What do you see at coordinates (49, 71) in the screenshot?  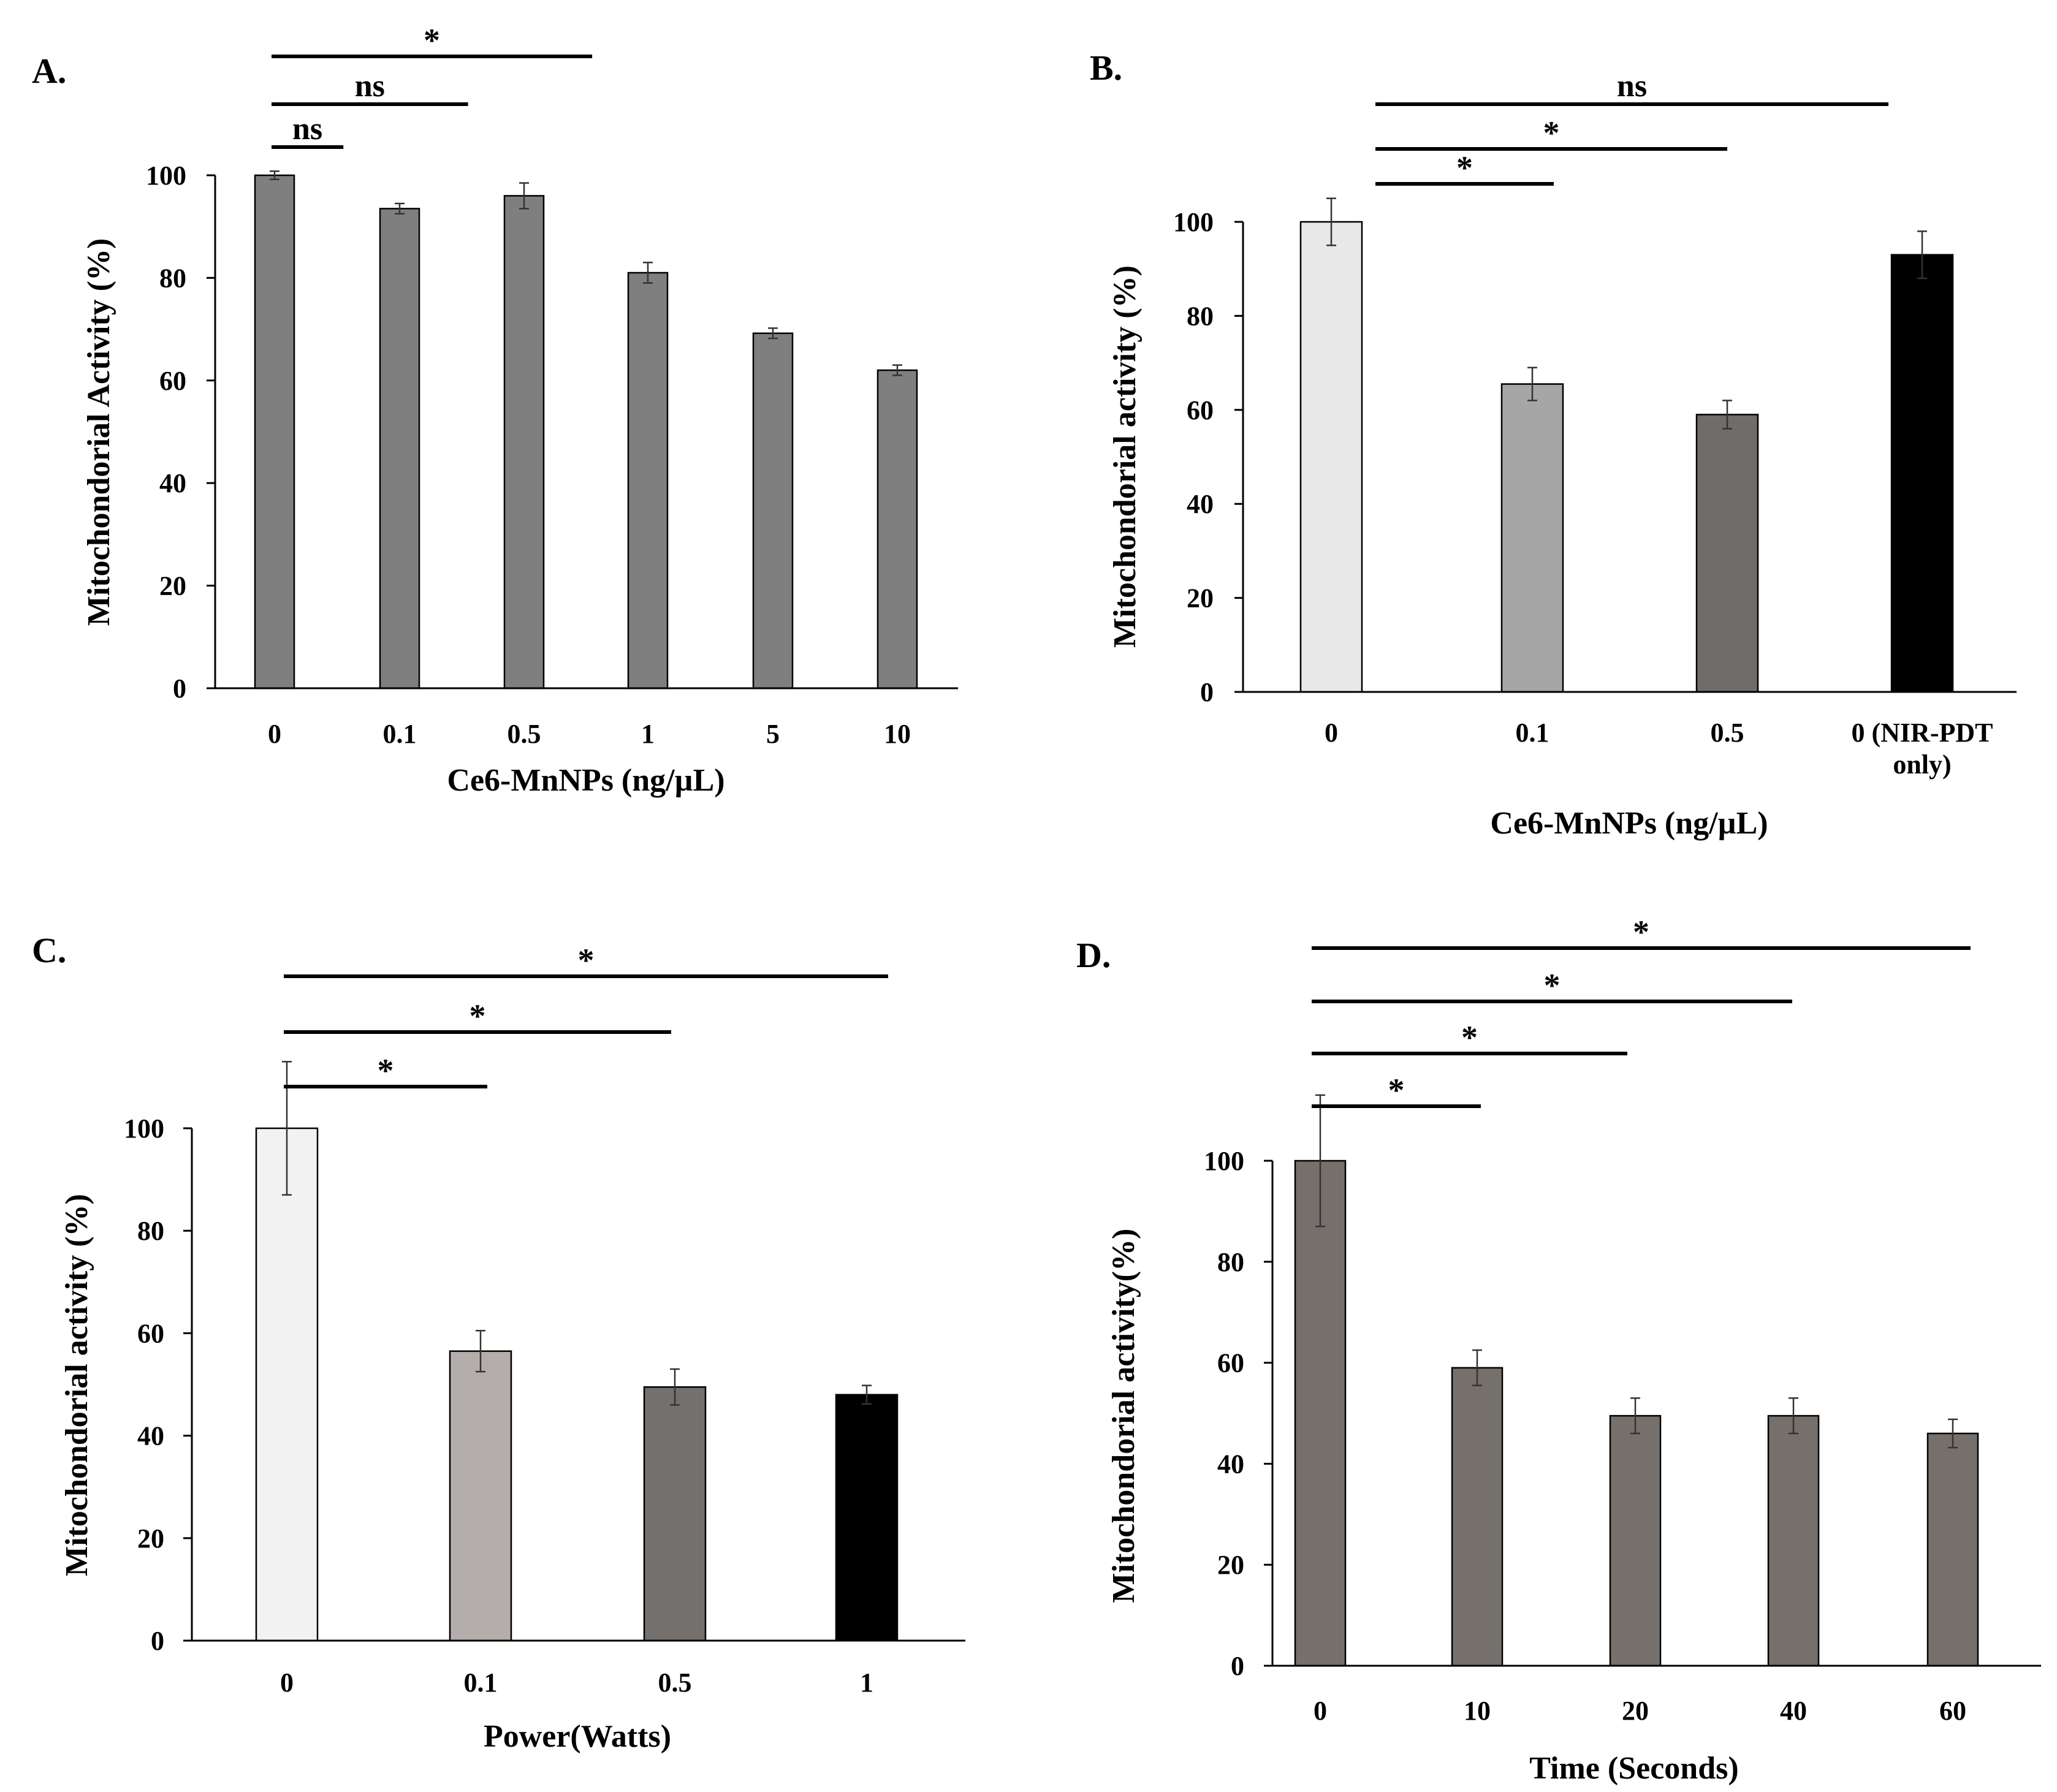 I see `panel-label: A.` at bounding box center [49, 71].